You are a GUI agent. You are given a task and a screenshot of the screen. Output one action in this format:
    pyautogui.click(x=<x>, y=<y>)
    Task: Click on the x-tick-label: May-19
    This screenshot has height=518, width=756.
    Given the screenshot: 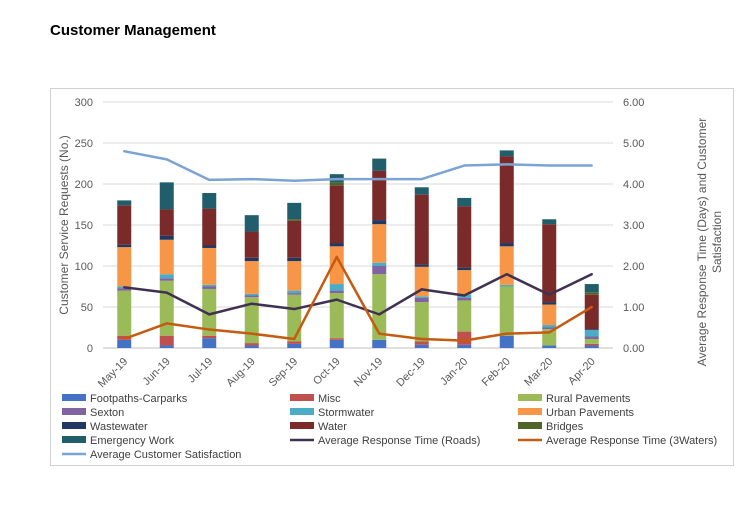 What is the action you would take?
    pyautogui.click(x=113, y=373)
    